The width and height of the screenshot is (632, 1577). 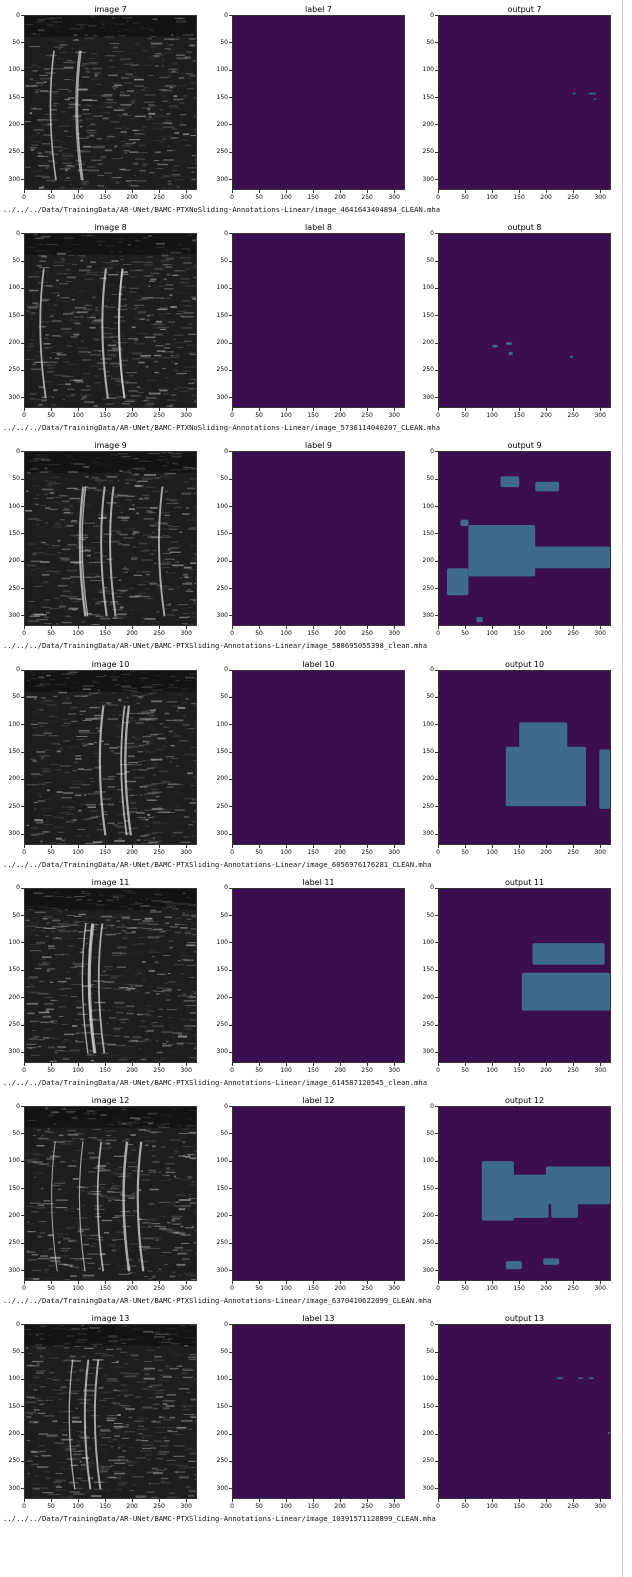 I want to click on y-tick-mark, so click(x=230, y=452).